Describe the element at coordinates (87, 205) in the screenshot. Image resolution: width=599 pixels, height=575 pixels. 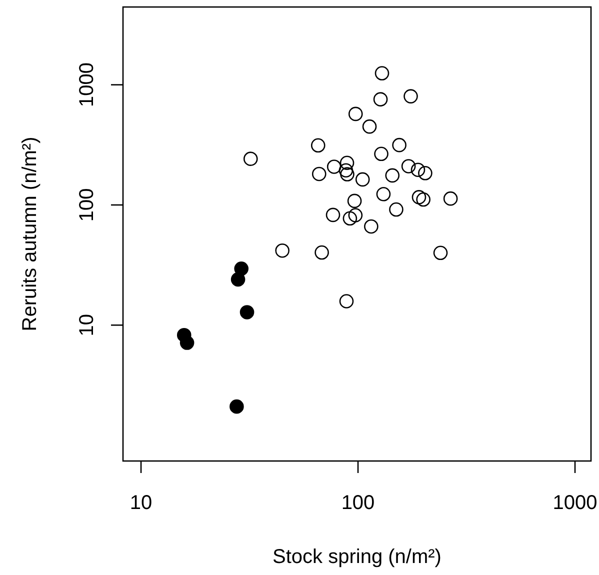
I see `y-tick-label: 100` at that location.